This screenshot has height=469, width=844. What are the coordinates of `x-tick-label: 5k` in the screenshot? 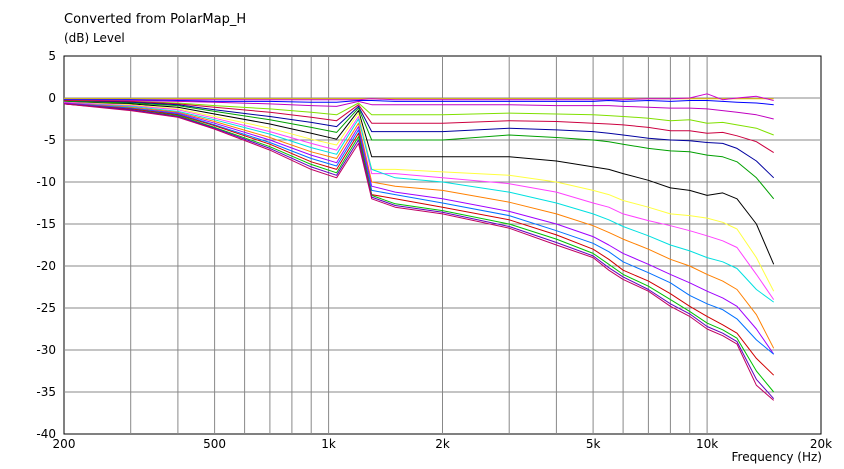 It's located at (593, 444).